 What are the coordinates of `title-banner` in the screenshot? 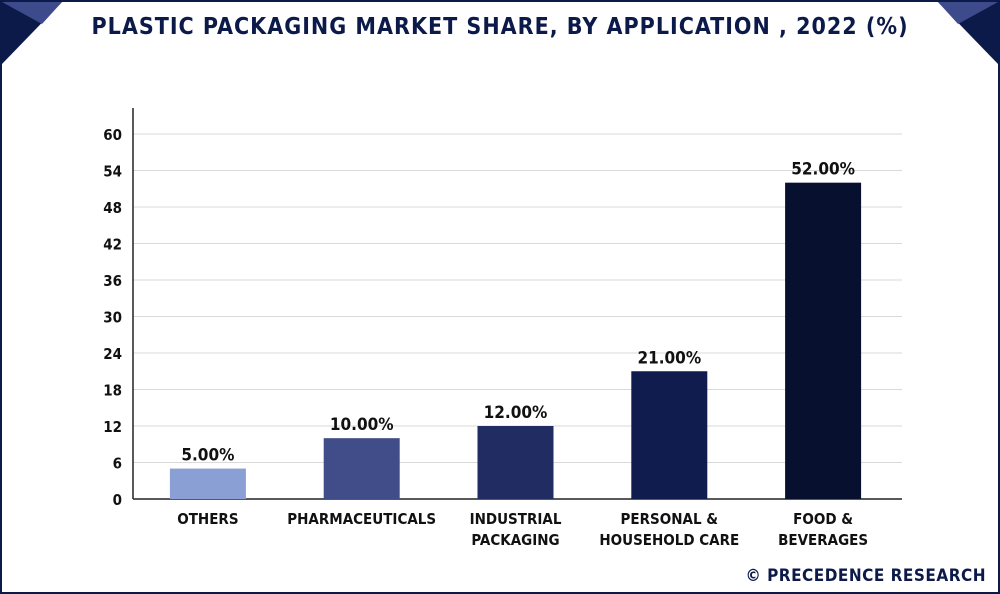 It's located at (500, 33).